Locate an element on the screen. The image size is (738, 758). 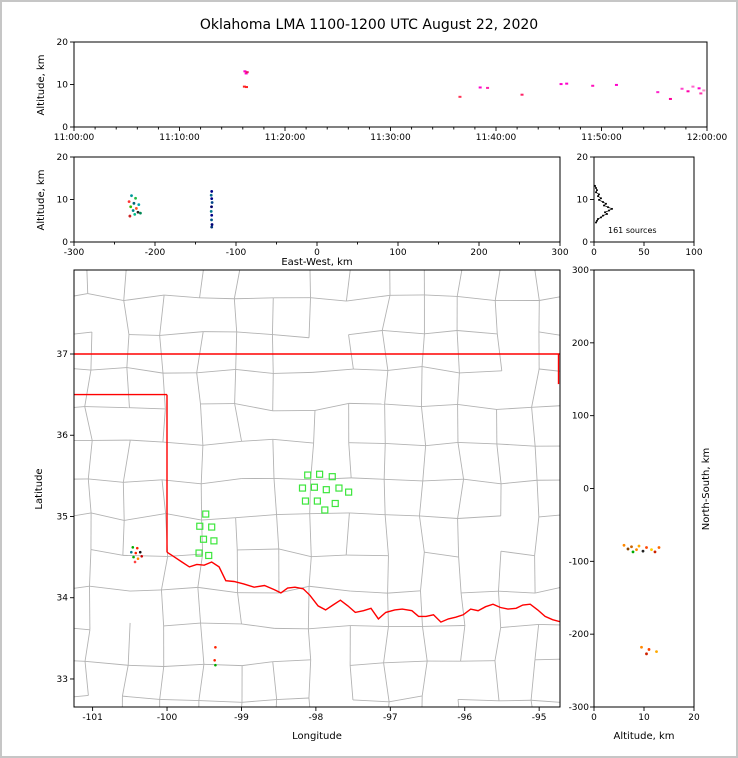
svg-text: 35 is located at coordinates (62, 517).